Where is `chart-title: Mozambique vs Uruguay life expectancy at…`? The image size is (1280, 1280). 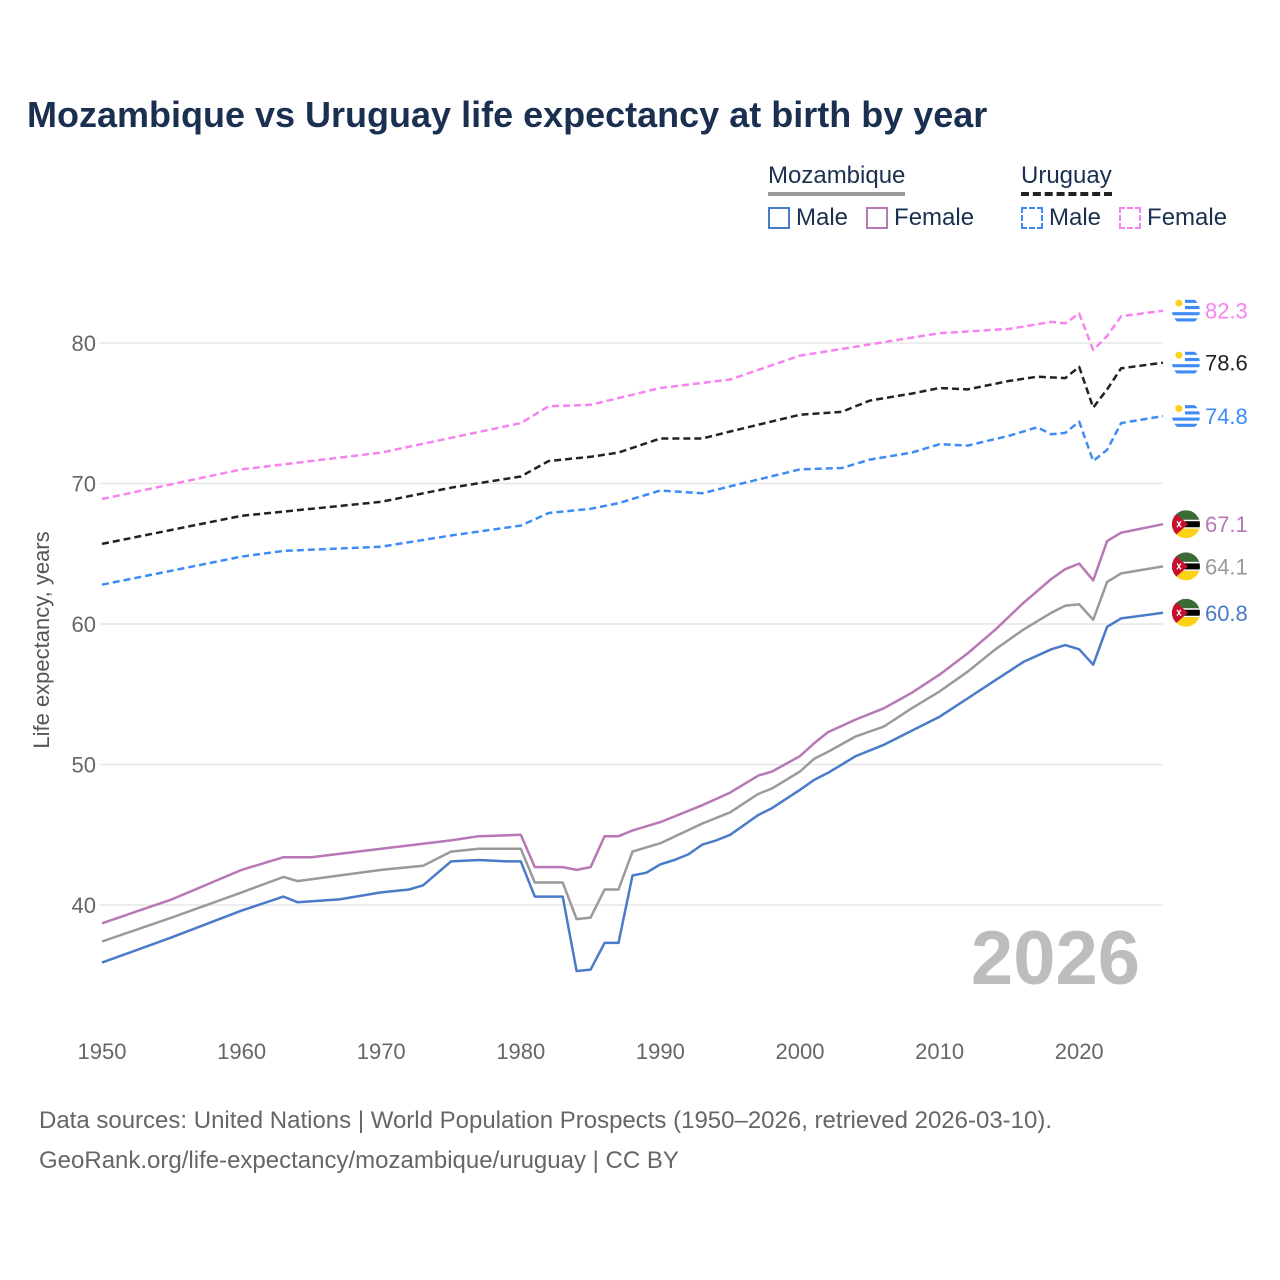
chart-title: Mozambique vs Uruguay life expectancy at… is located at coordinates (507, 114).